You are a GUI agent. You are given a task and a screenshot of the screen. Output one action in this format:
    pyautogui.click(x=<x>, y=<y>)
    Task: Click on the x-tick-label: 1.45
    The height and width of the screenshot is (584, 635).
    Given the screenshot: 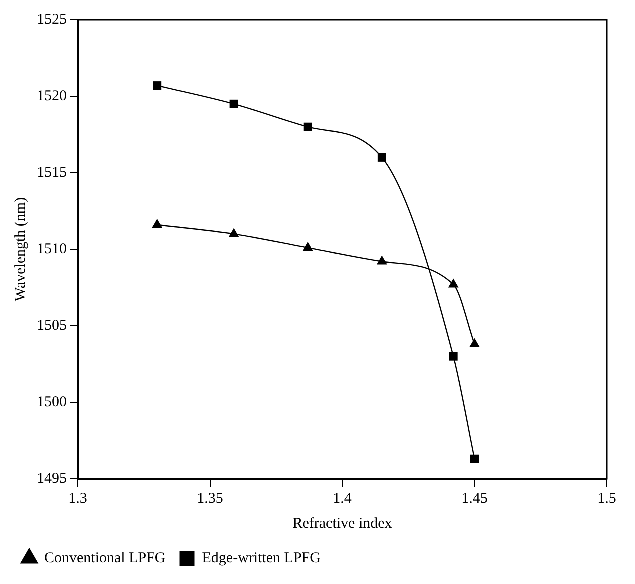 What is the action you would take?
    pyautogui.click(x=475, y=498)
    